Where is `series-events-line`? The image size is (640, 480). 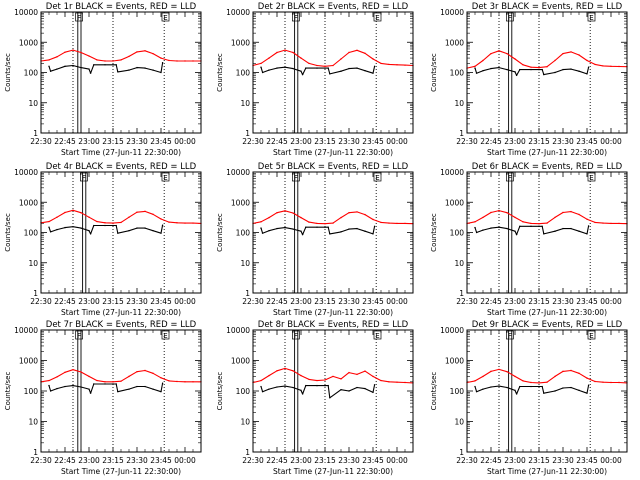
series-events-line is located at coordinates (318, 231).